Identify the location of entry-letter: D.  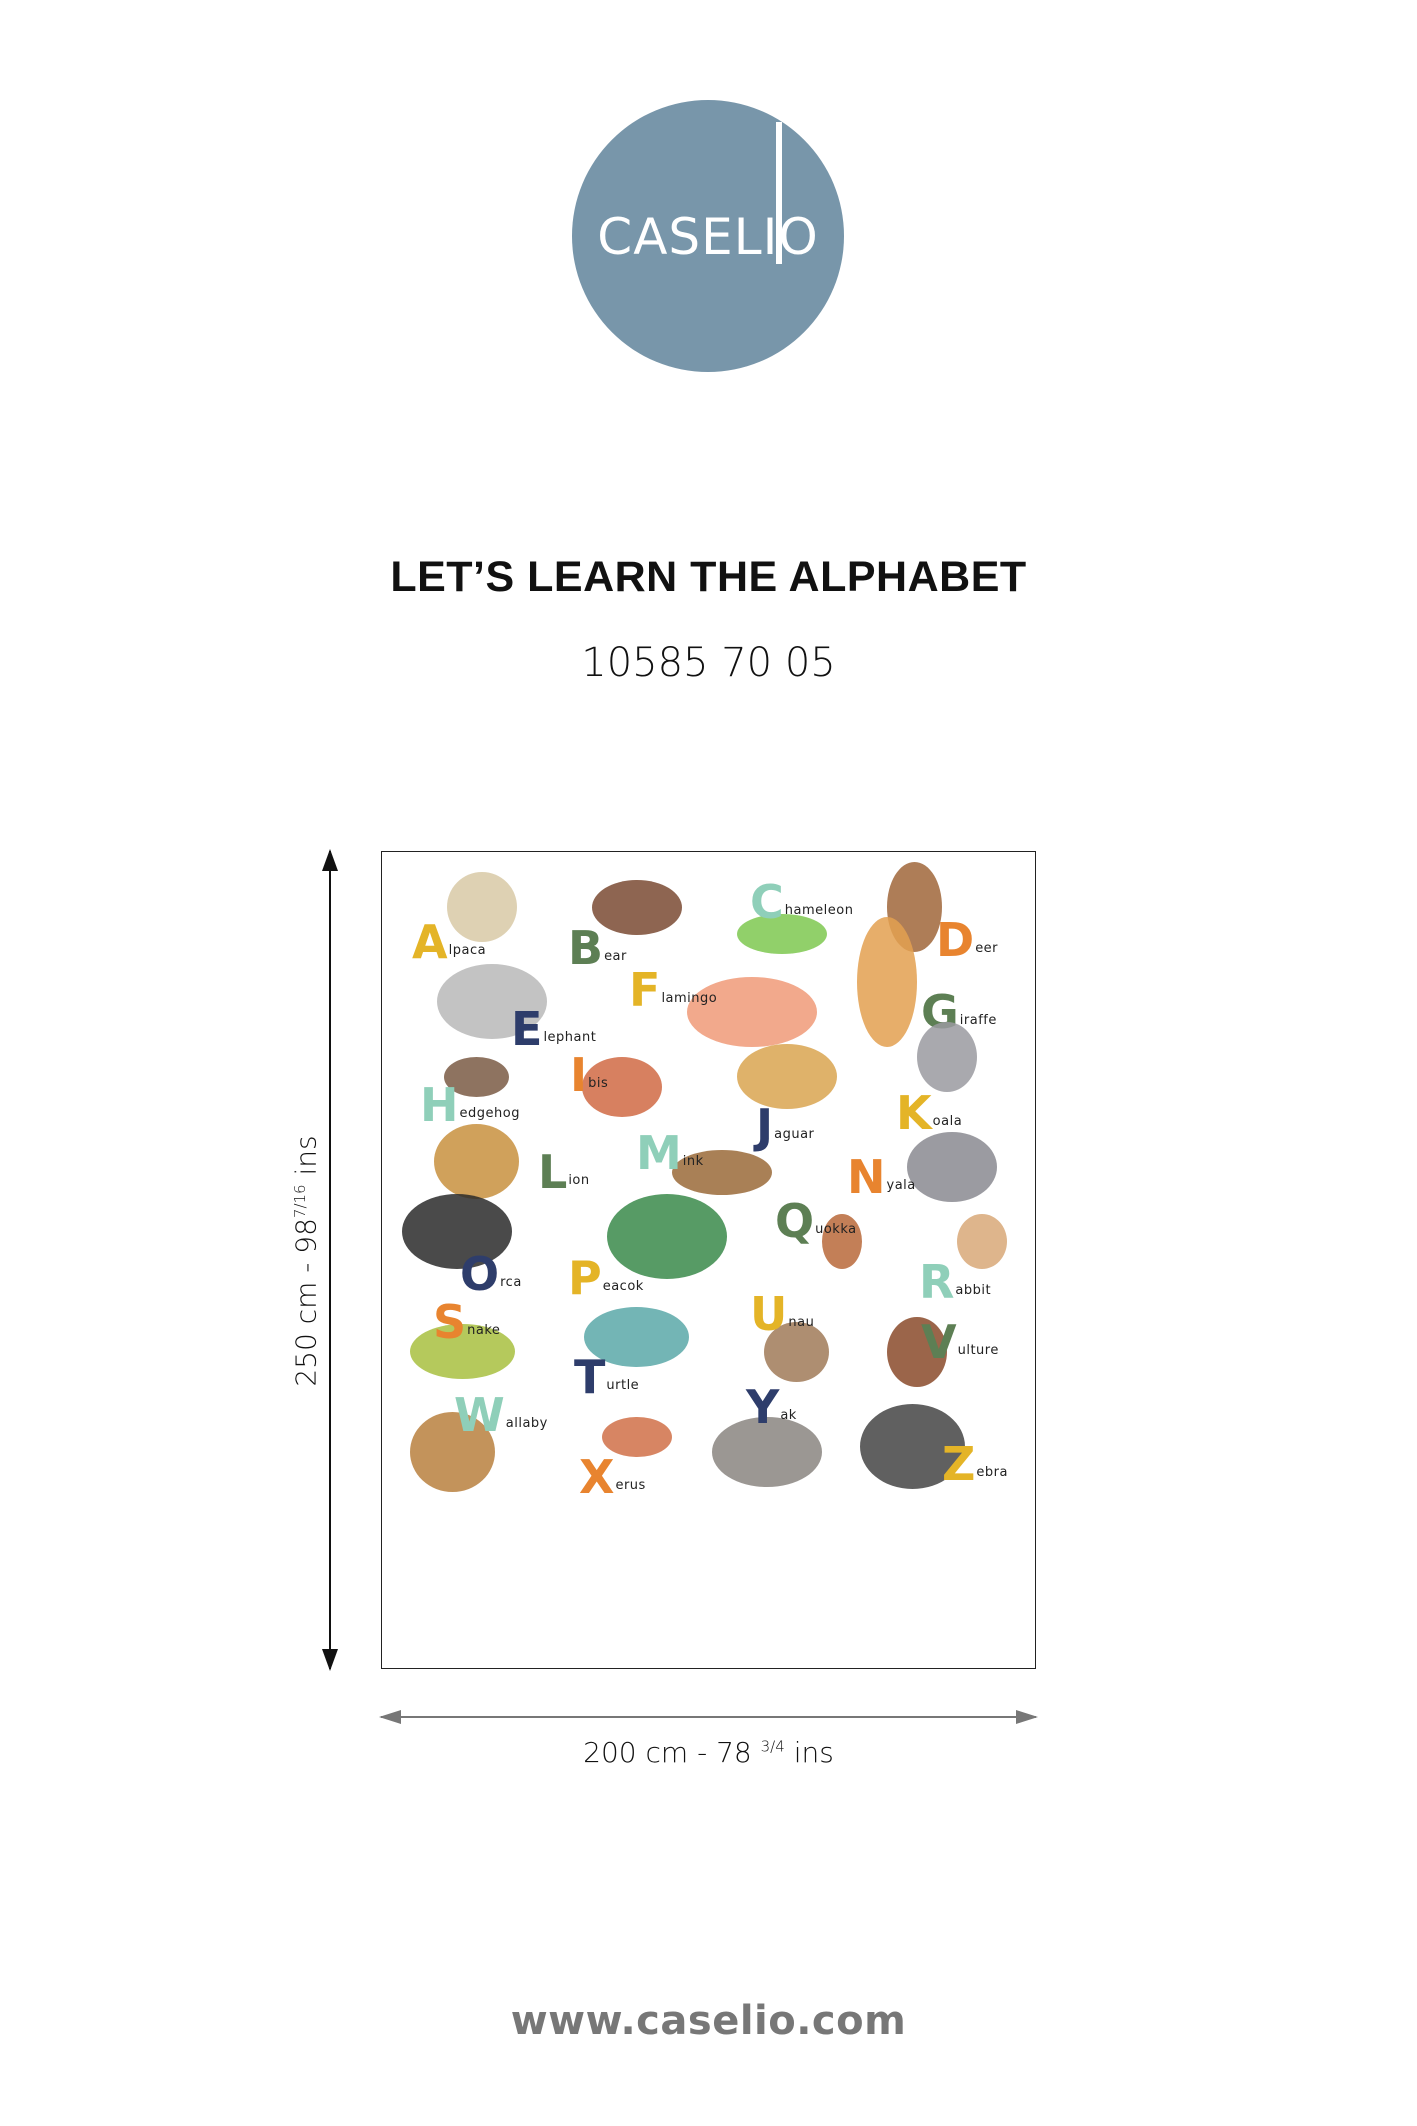
(955, 940).